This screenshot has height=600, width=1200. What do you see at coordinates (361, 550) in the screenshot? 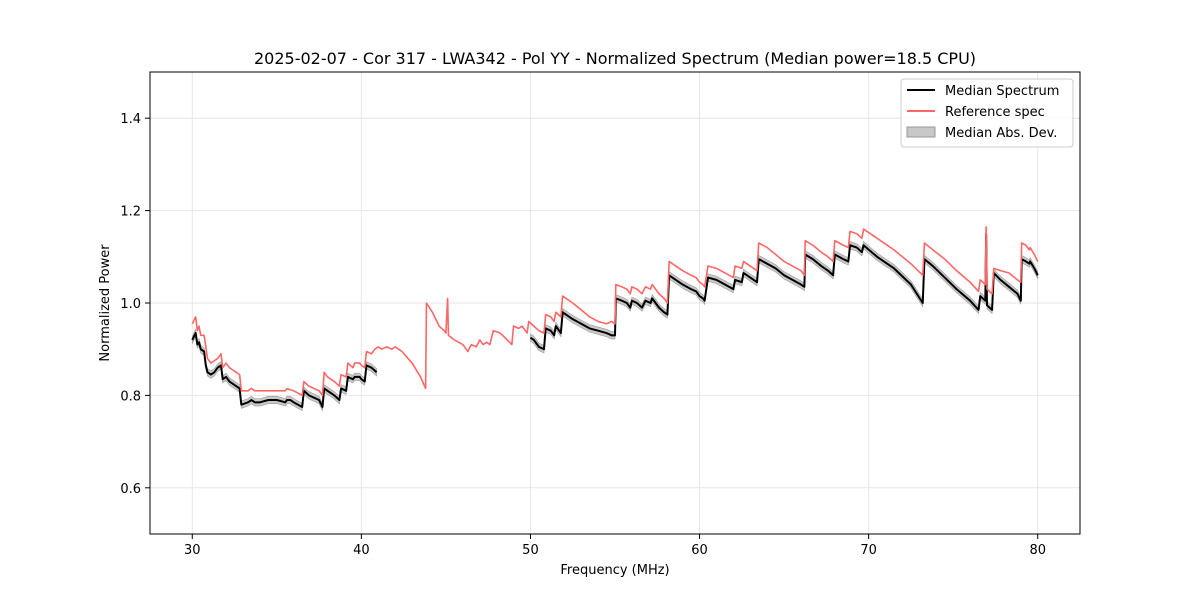
I see `x-tick-label-1: 40` at bounding box center [361, 550].